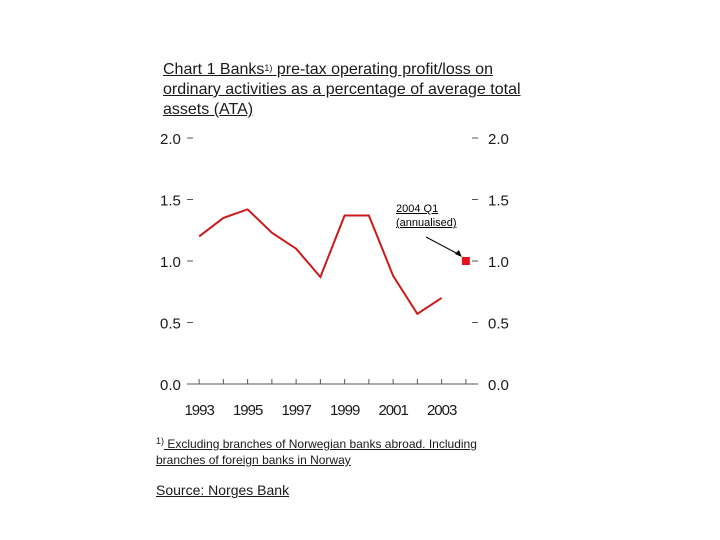  What do you see at coordinates (465, 261) in the screenshot?
I see `marker-2004q1` at bounding box center [465, 261].